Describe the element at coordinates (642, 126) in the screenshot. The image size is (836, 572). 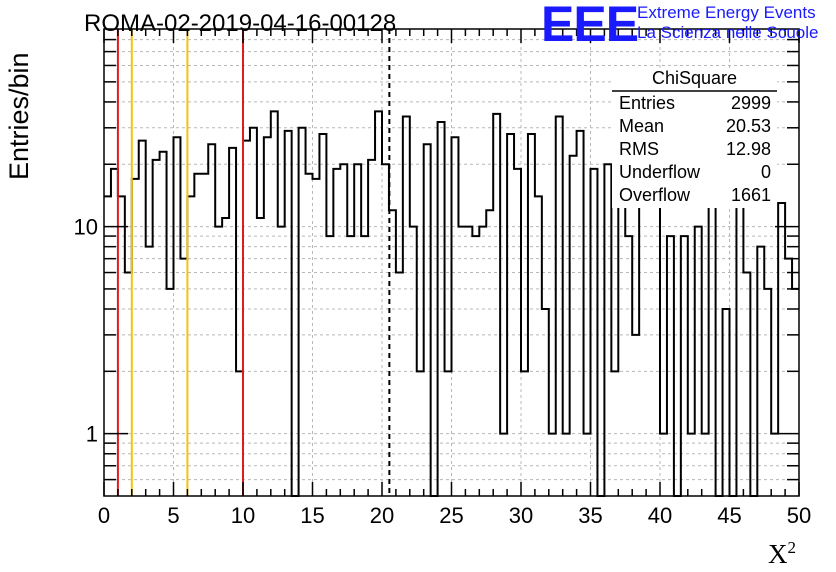
I see `stats-label: Mean` at that location.